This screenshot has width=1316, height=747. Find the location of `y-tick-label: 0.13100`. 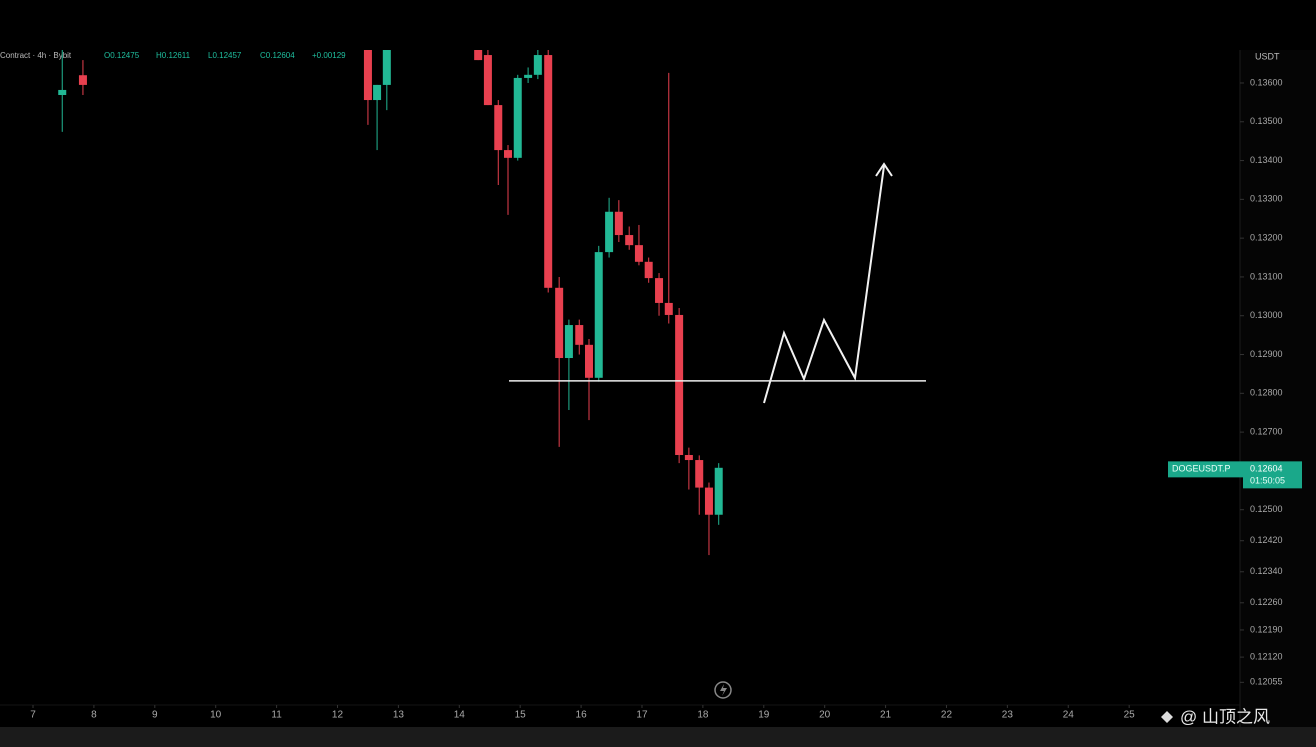

y-tick-label: 0.13100 is located at coordinates (1266, 276).